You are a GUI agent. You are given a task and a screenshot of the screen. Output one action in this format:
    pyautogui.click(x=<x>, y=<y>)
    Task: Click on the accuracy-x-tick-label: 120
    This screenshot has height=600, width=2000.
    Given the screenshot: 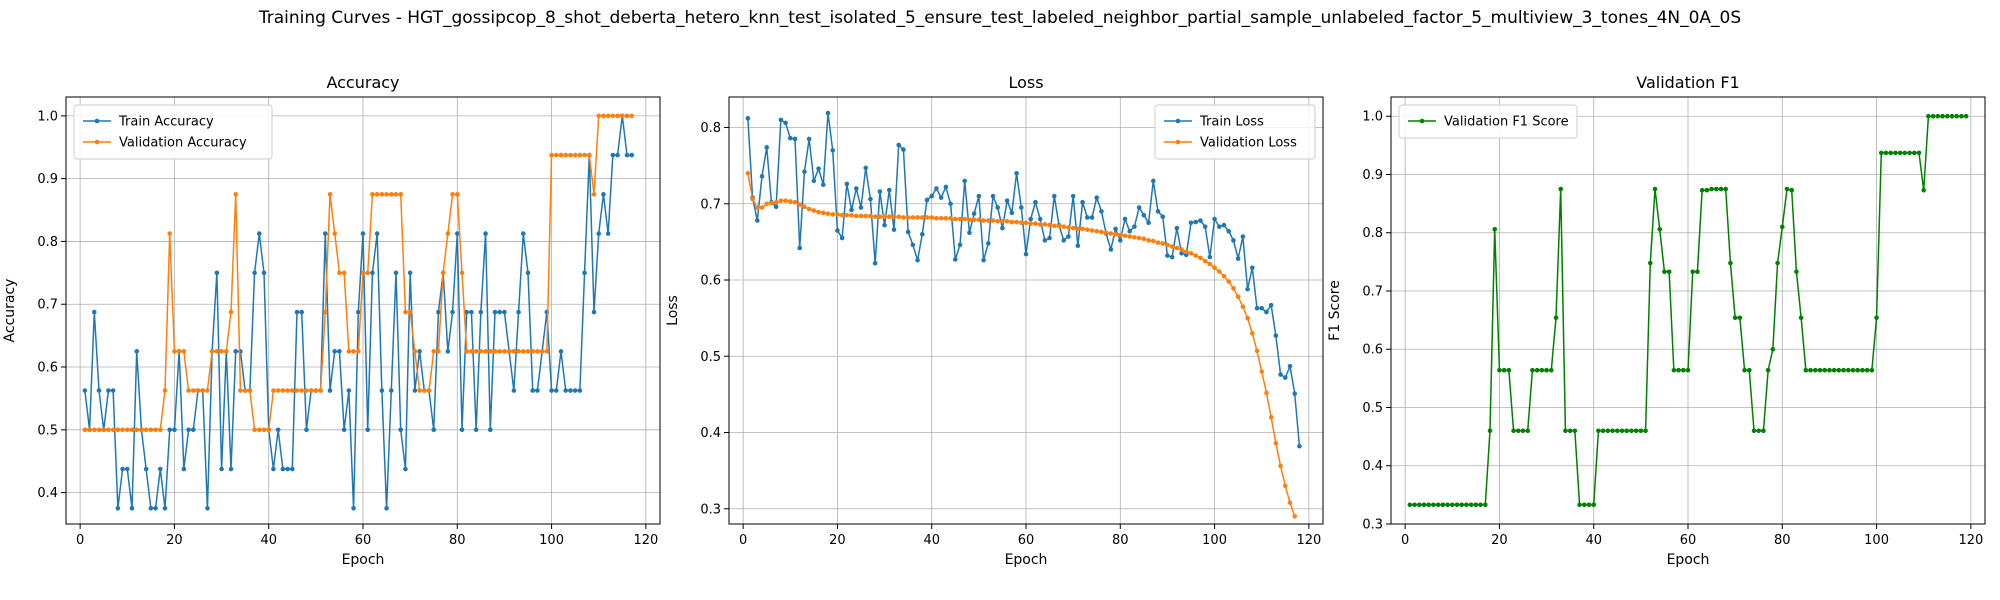 What is the action you would take?
    pyautogui.click(x=645, y=540)
    